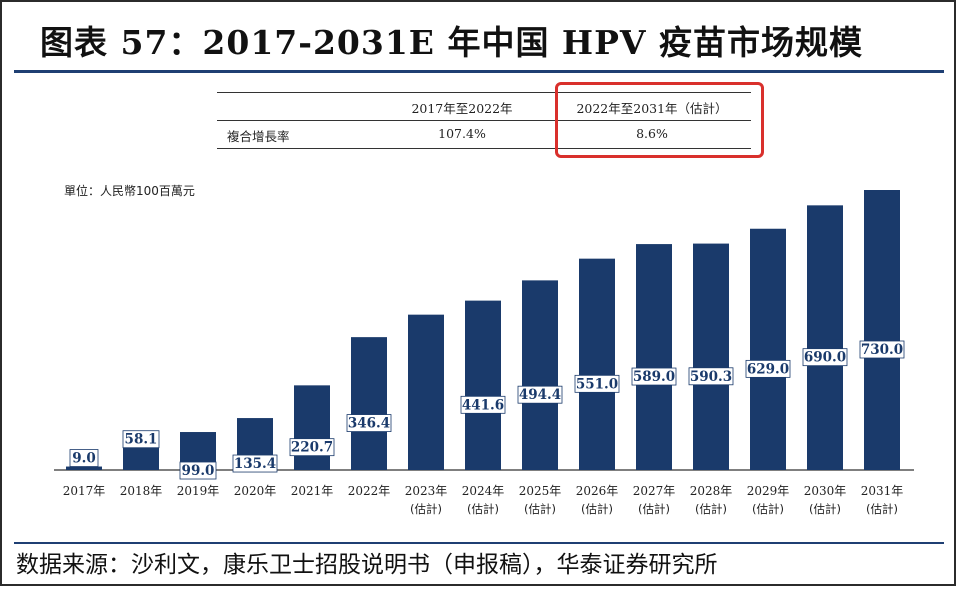  What do you see at coordinates (711, 509) in the screenshot?
I see `x-tick-sublabel-2028年: (估計)` at bounding box center [711, 509].